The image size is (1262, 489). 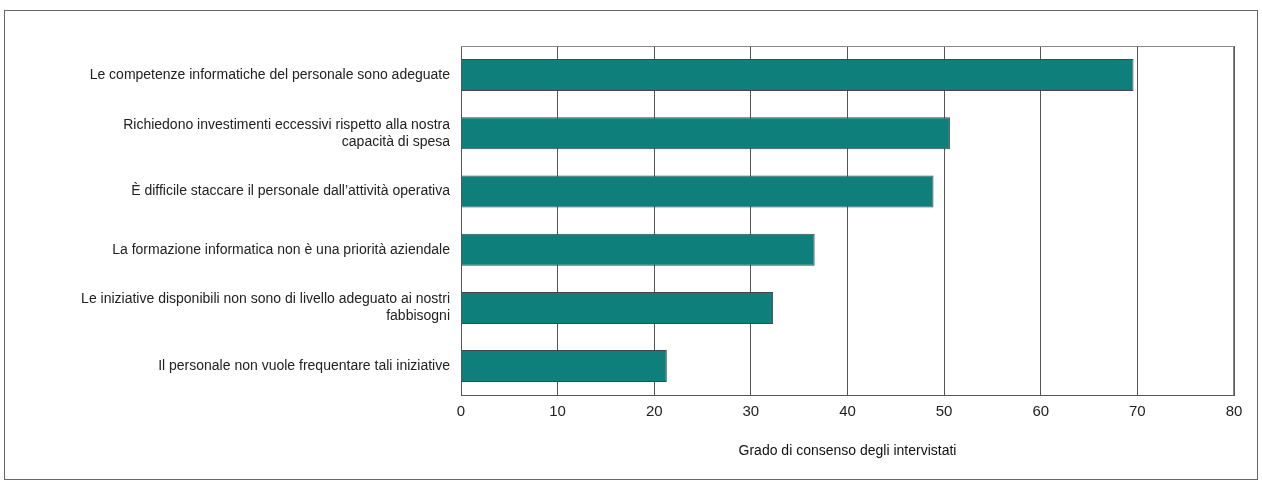 I want to click on x-tick-label: 20, so click(x=654, y=411).